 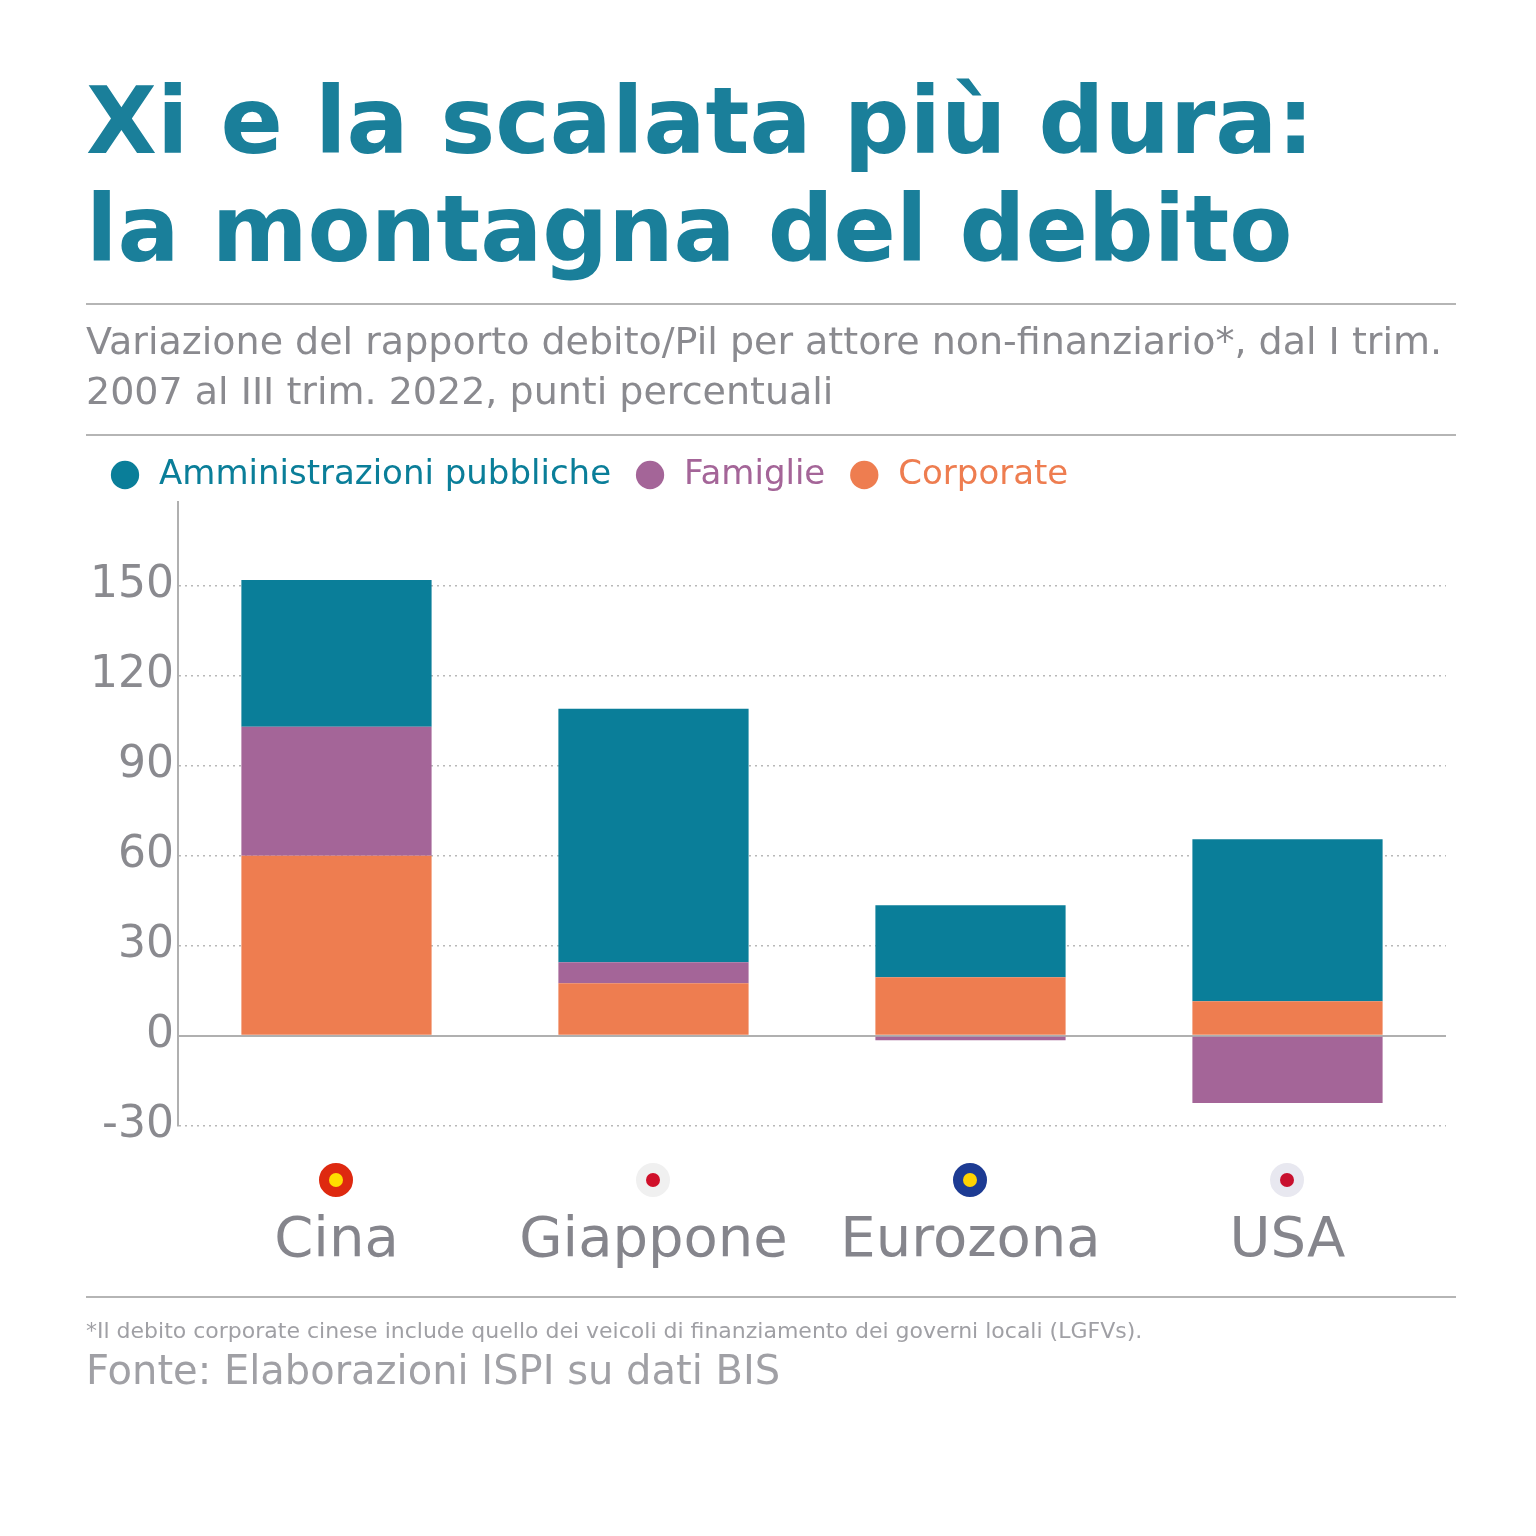 I want to click on legend-label: Corporate, so click(x=983, y=471).